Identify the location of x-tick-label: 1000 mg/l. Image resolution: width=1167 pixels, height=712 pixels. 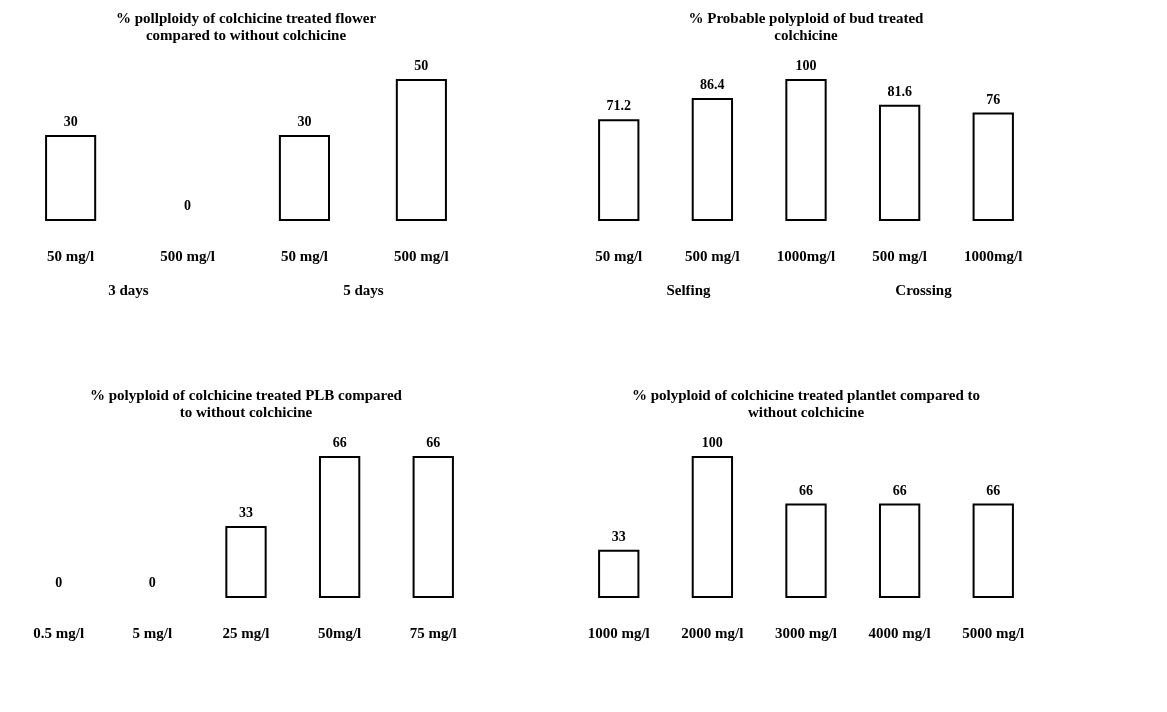
(618, 632).